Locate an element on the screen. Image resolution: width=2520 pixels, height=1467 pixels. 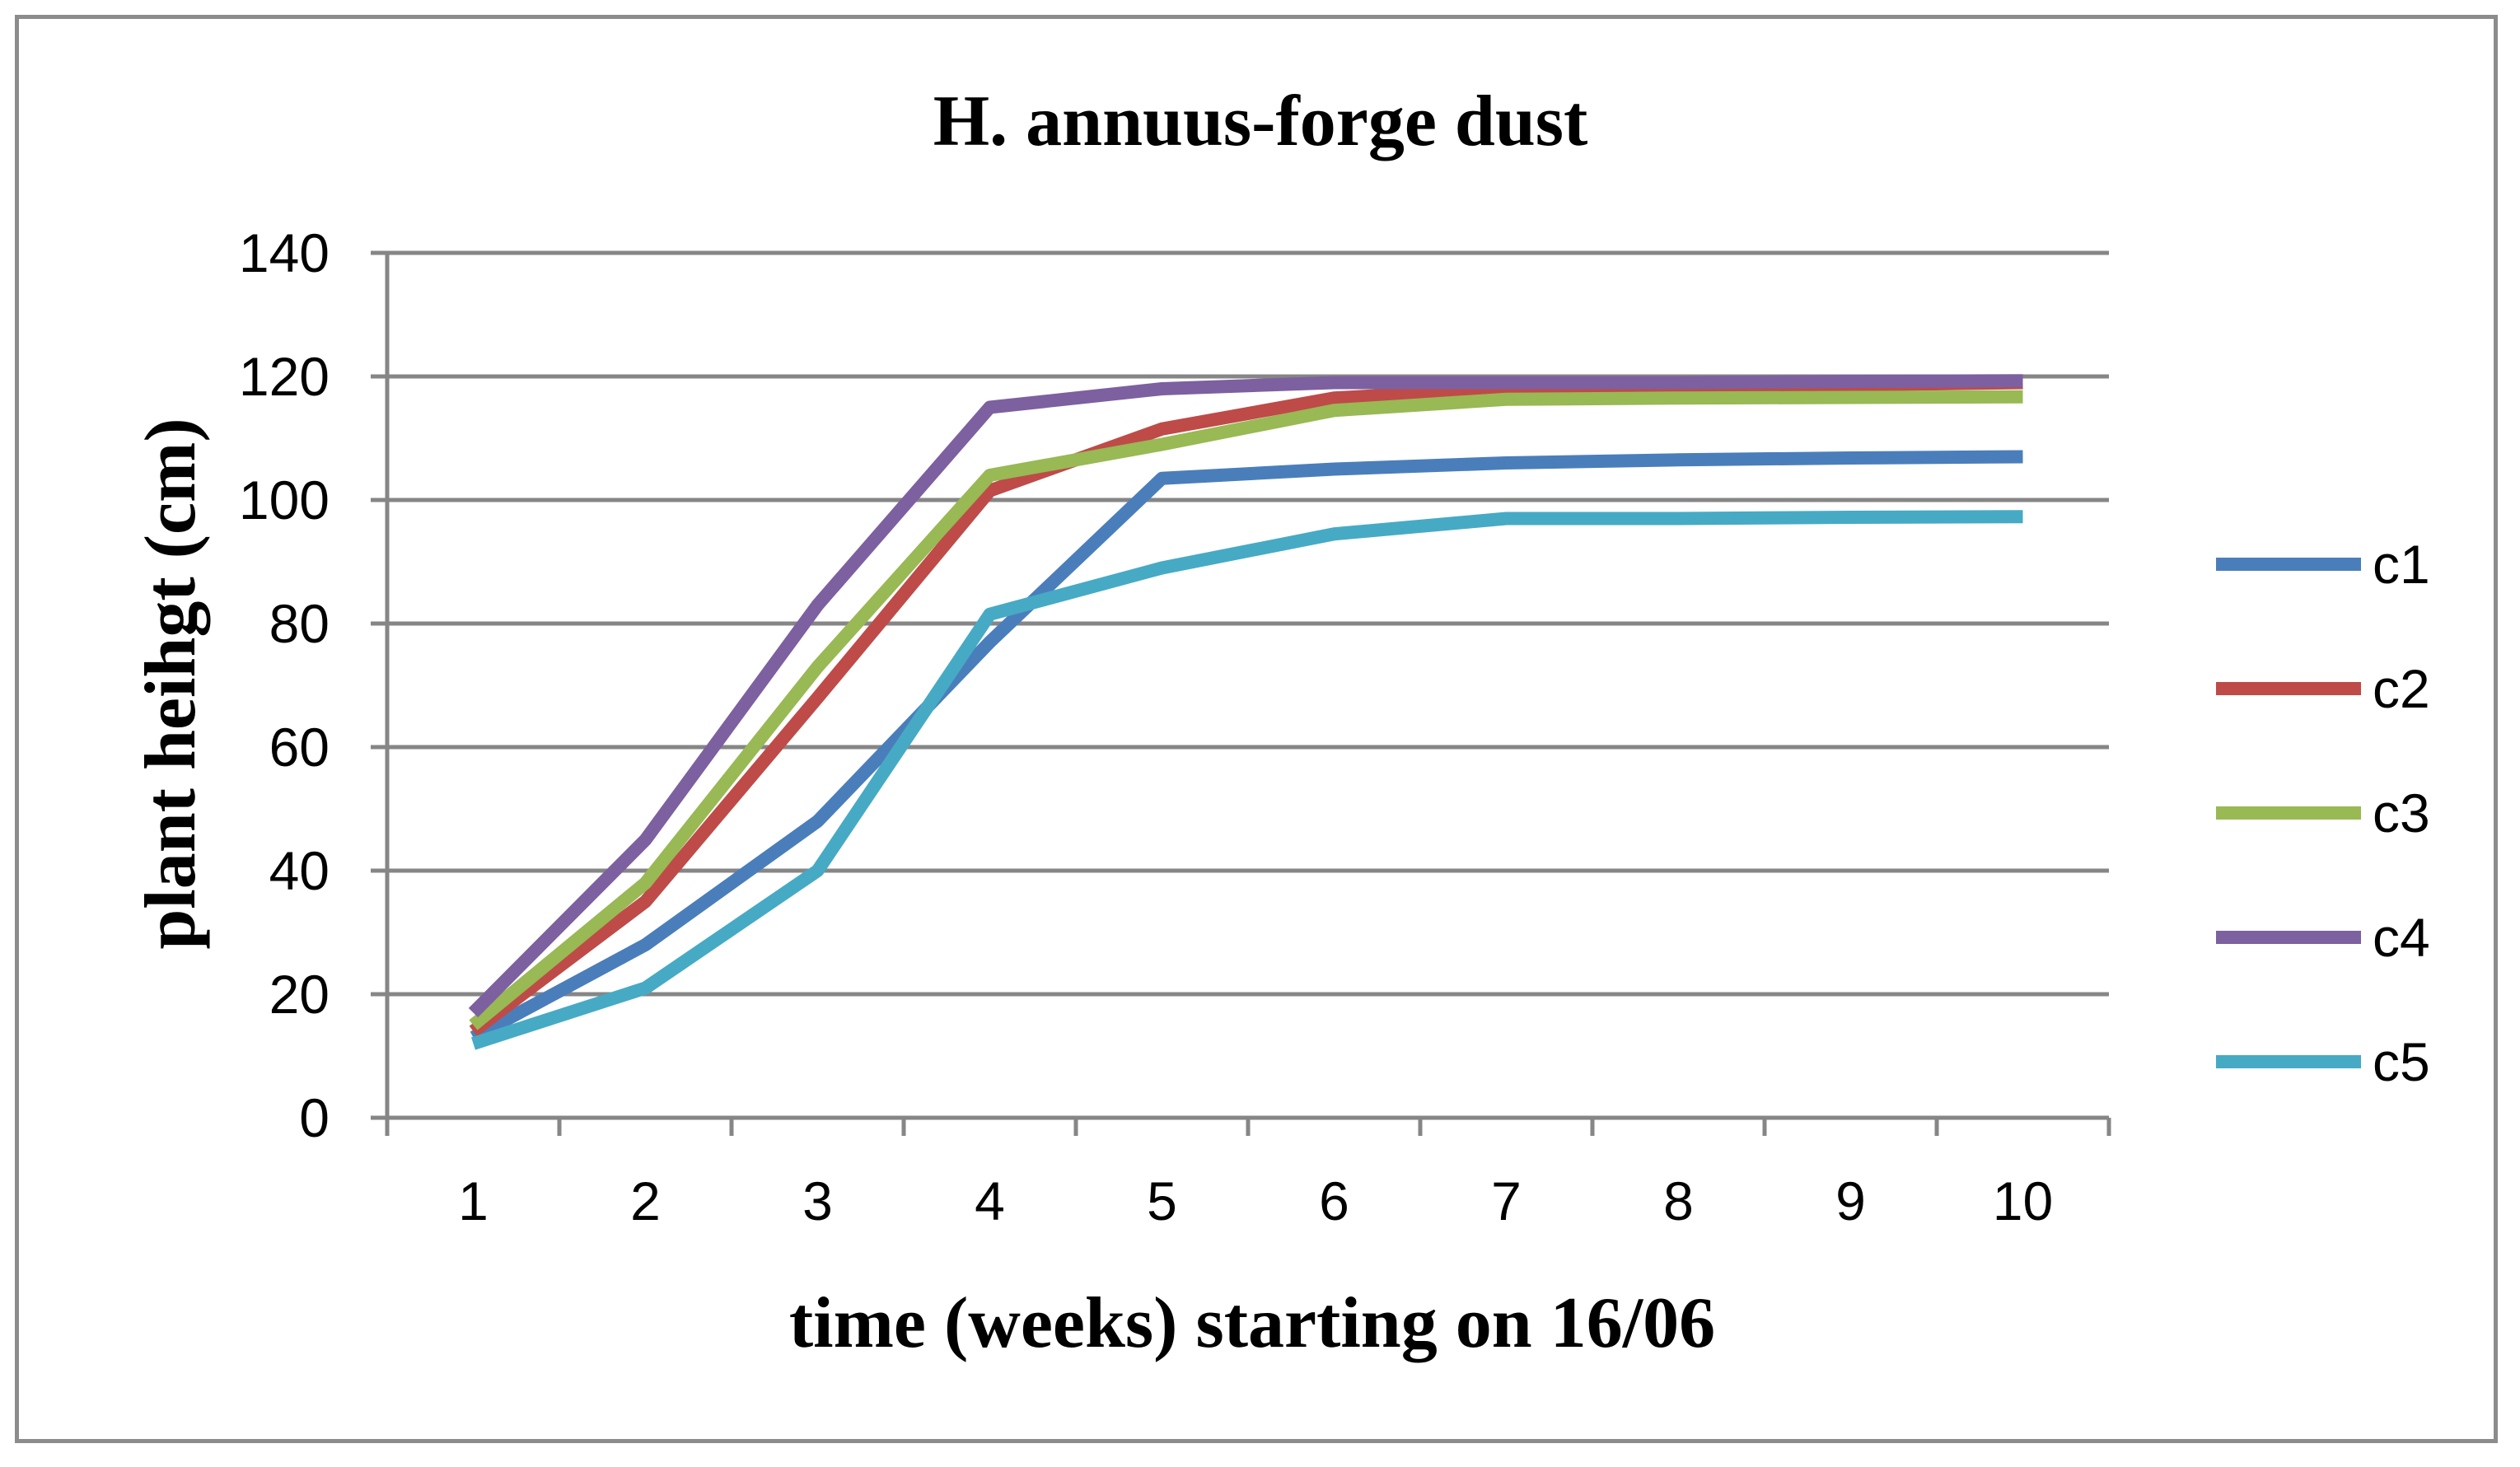
y-tick-label-0: 0 is located at coordinates (314, 1118).